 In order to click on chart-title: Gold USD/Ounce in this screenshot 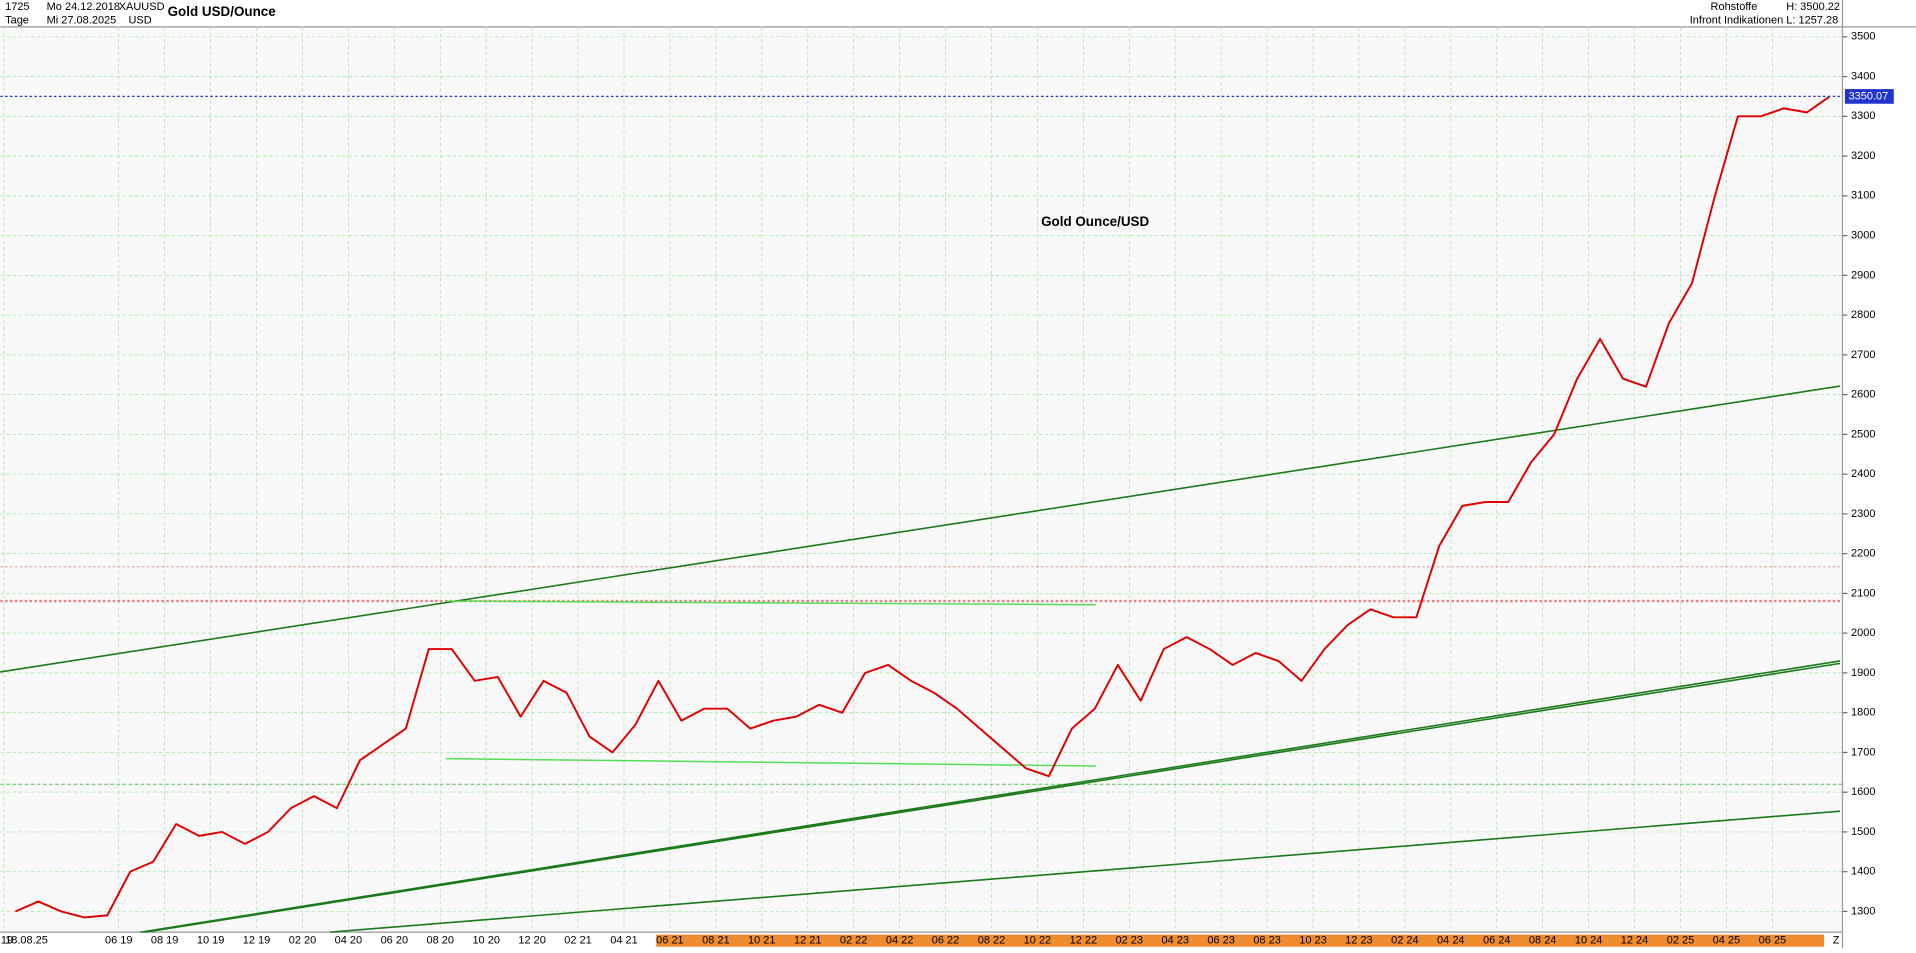, I will do `click(222, 11)`.